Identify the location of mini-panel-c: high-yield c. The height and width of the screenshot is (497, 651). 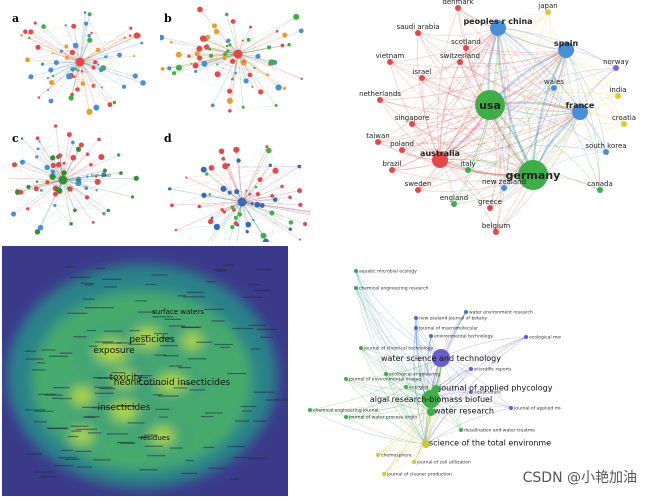
(83, 183).